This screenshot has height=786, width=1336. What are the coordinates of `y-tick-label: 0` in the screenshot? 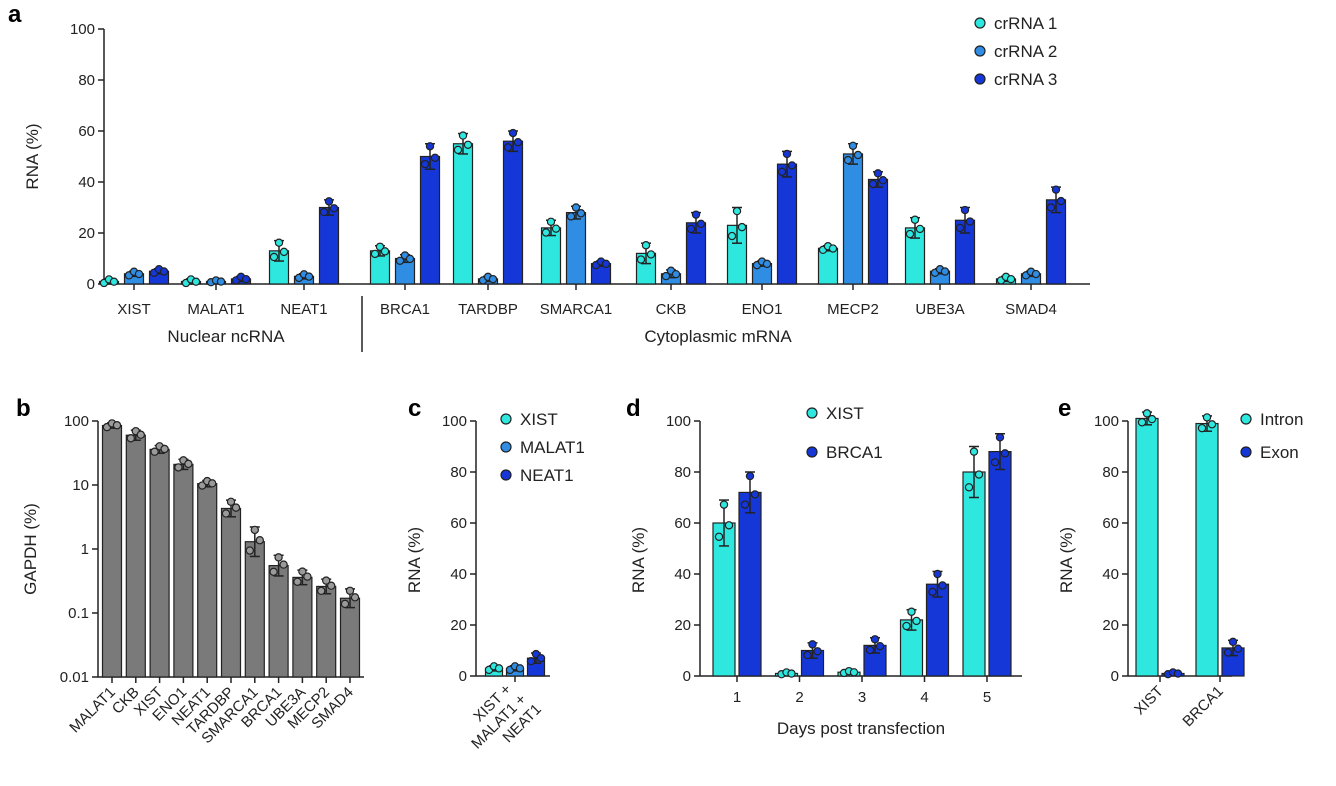 It's located at (91, 284).